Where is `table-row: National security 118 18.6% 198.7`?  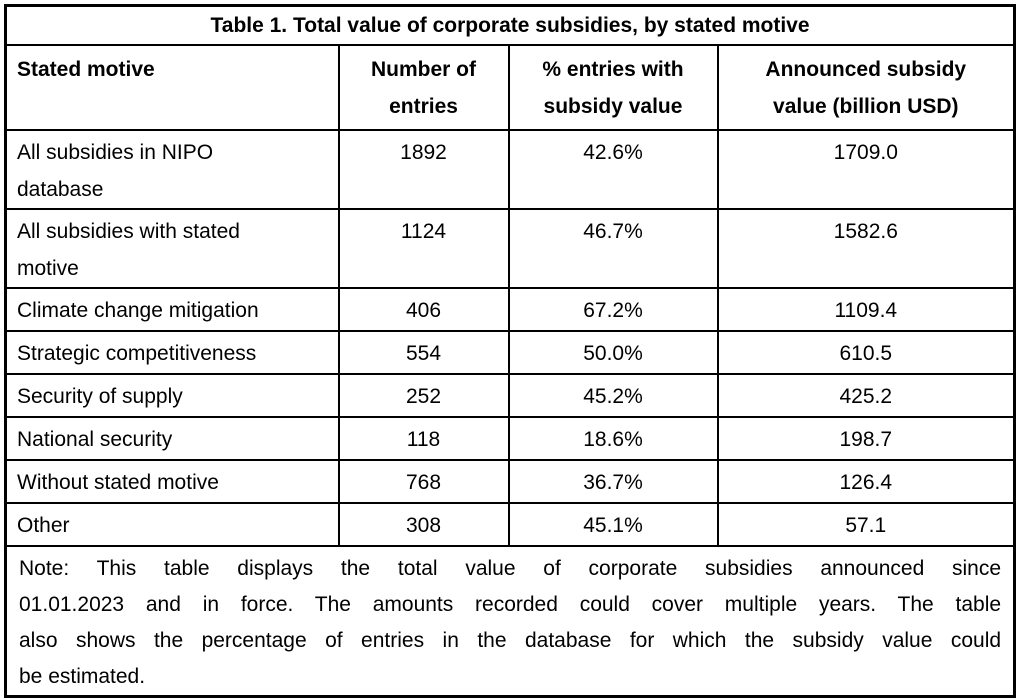
table-row: National security 118 18.6% 198.7 is located at coordinates (510, 438).